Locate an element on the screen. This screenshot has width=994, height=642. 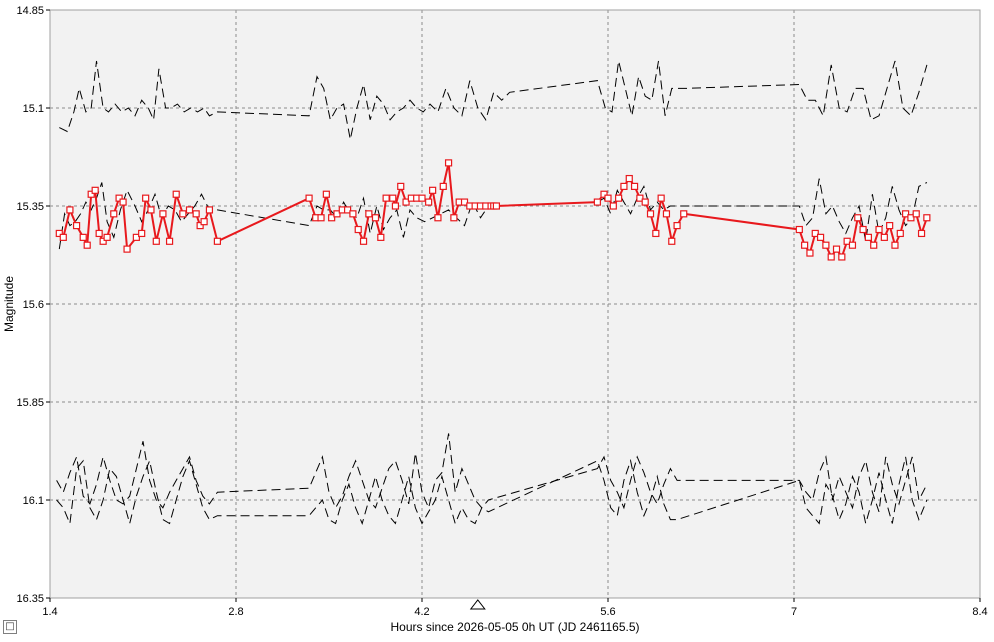
y-tick-label: 15.6 is located at coordinates (33, 305).